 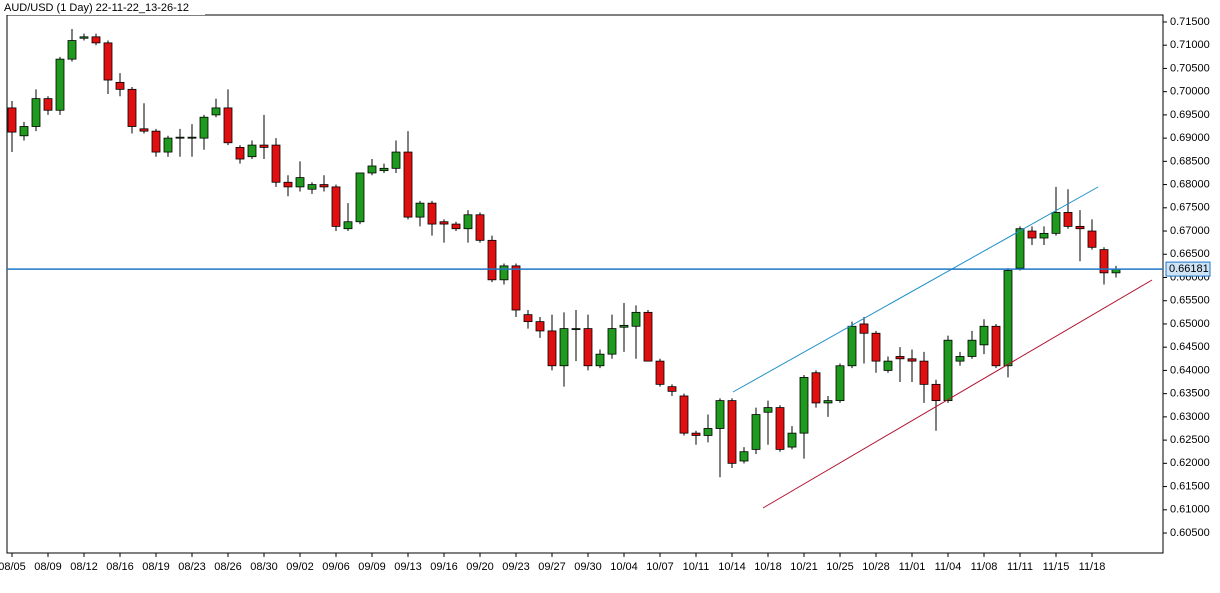 What do you see at coordinates (1190, 68) in the screenshot?
I see `y-tick-label: 0.70500` at bounding box center [1190, 68].